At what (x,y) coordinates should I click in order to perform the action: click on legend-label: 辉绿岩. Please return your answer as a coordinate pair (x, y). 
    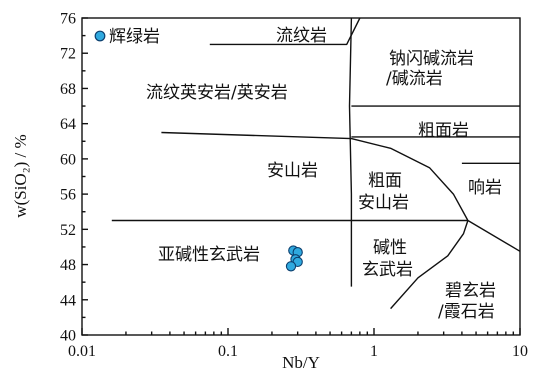
    Looking at the image, I should click on (134, 37).